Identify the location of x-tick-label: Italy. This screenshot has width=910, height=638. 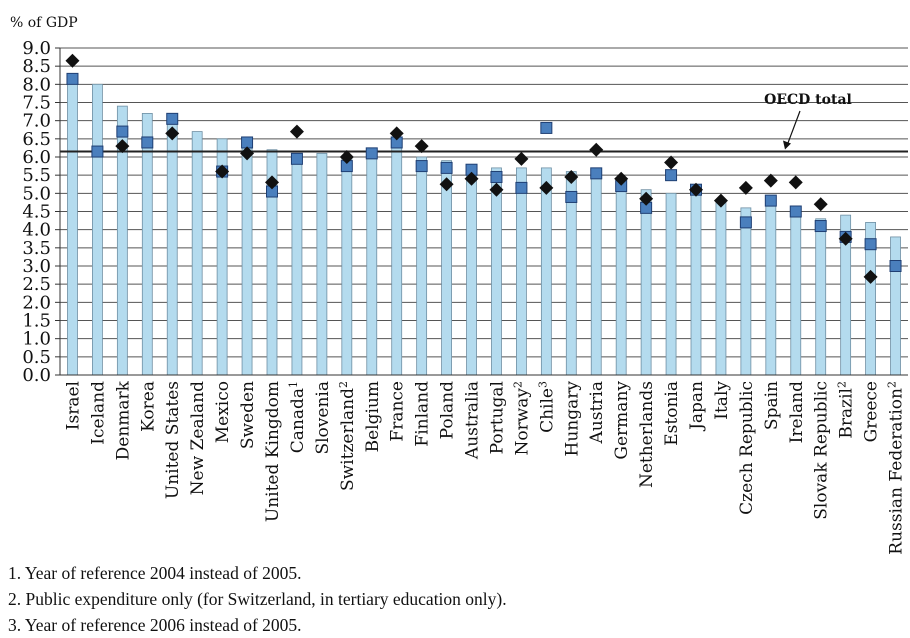
(722, 400).